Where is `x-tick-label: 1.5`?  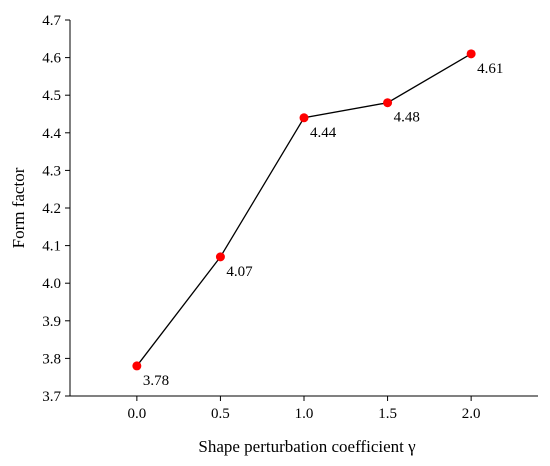
x-tick-label: 1.5 is located at coordinates (387, 414).